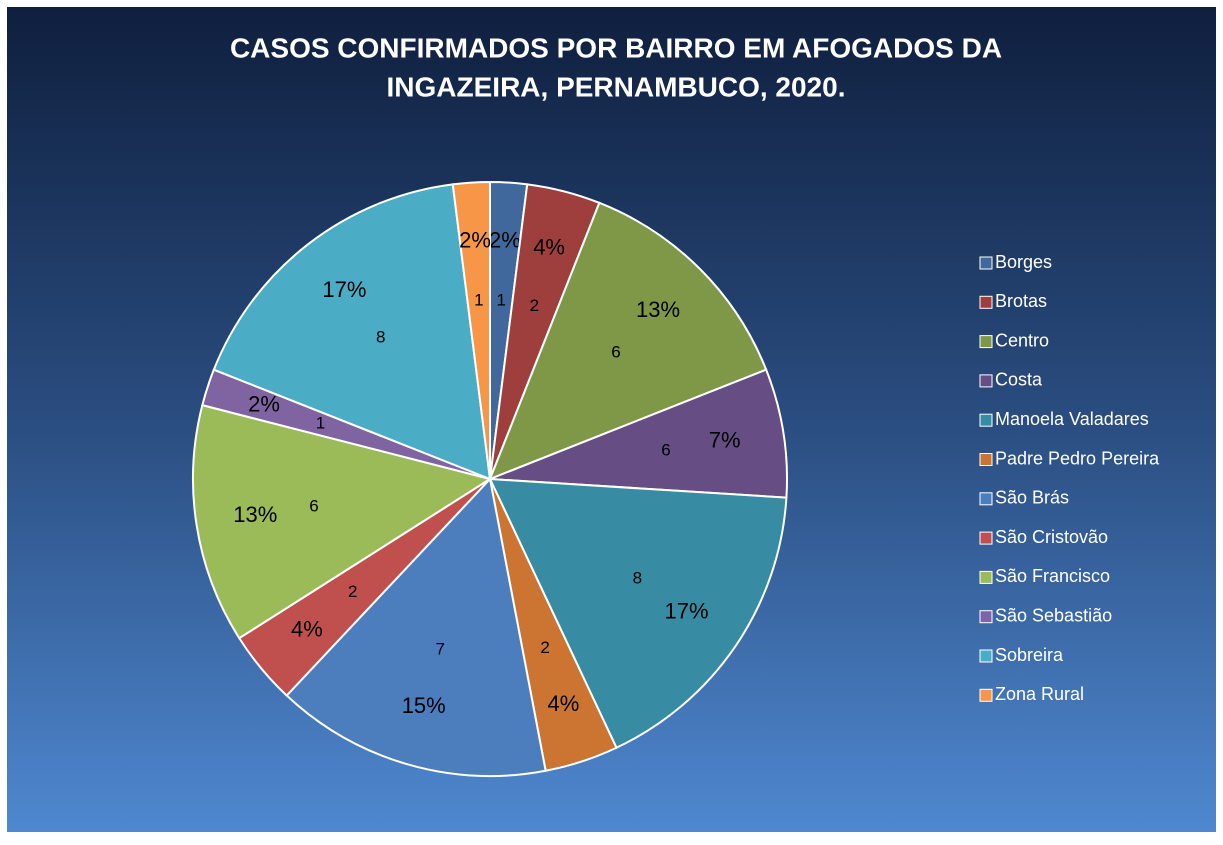  Describe the element at coordinates (1029, 655) in the screenshot. I see `legend-label: Sobreira` at that location.